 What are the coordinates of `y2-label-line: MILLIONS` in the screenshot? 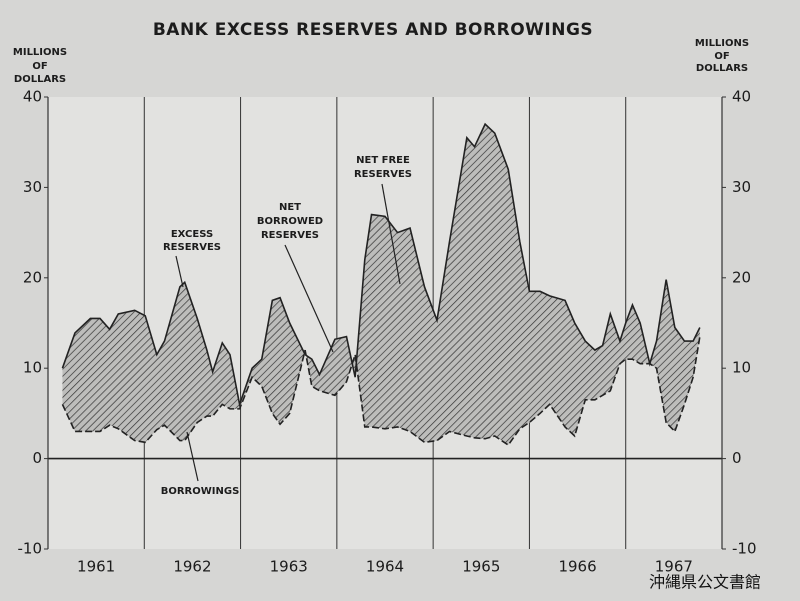 It's located at (722, 43).